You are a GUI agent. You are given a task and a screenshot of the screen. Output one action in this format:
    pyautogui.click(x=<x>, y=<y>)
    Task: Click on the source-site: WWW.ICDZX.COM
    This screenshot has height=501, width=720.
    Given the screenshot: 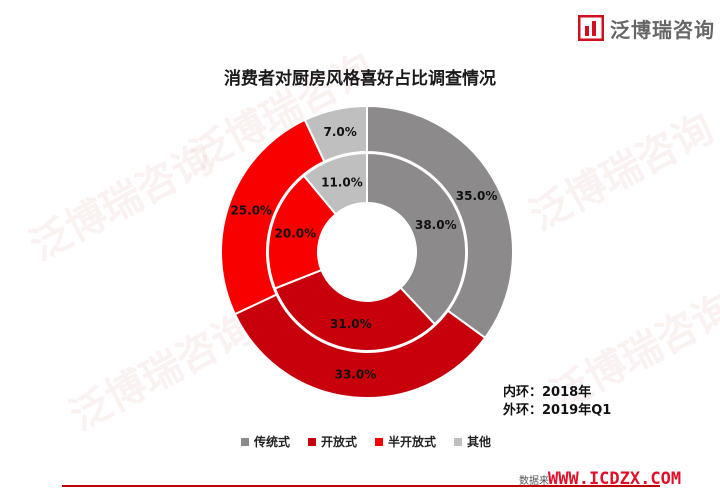 What is the action you would take?
    pyautogui.click(x=615, y=479)
    